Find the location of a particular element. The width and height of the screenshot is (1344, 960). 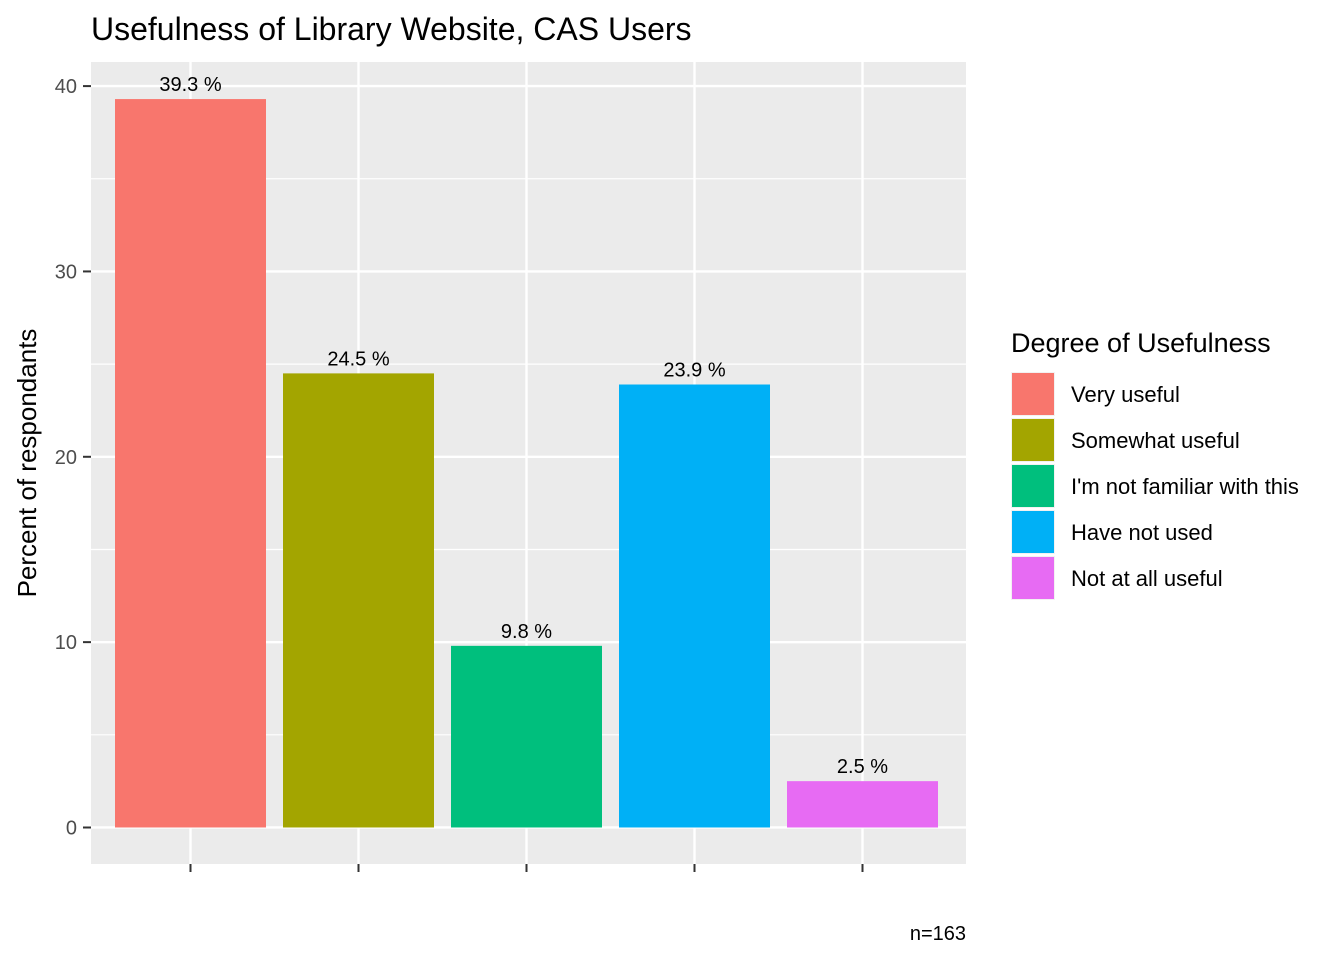

data-label-5: 2.5 % is located at coordinates (862, 767).